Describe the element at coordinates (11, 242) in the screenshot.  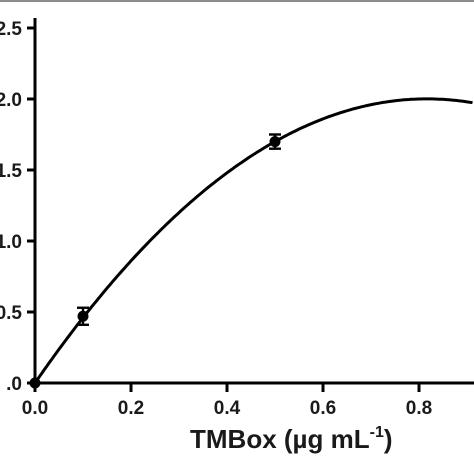
I see `y-tick-label-2: 1.0` at that location.